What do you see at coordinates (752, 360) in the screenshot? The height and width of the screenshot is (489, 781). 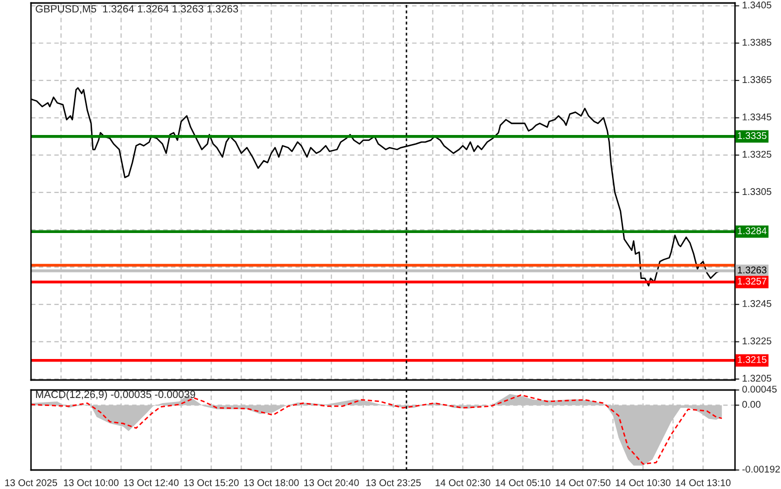 I see `ref-line-label: 1.3215` at bounding box center [752, 360].